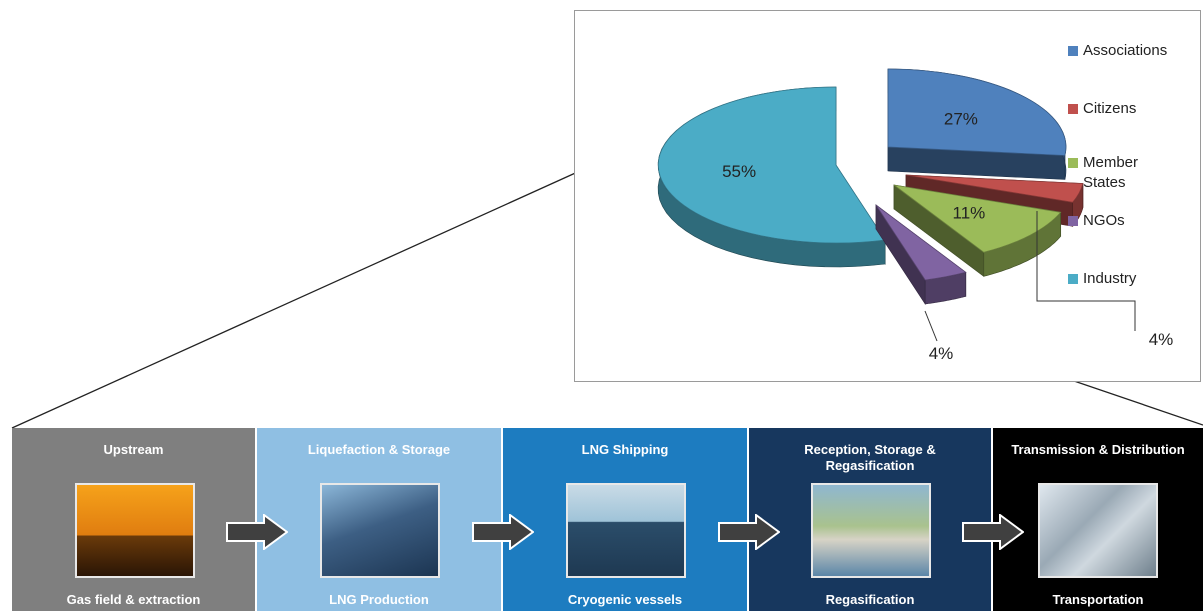 The height and width of the screenshot is (611, 1203). What do you see at coordinates (1111, 172) in the screenshot?
I see `legend-label: Member States` at bounding box center [1111, 172].